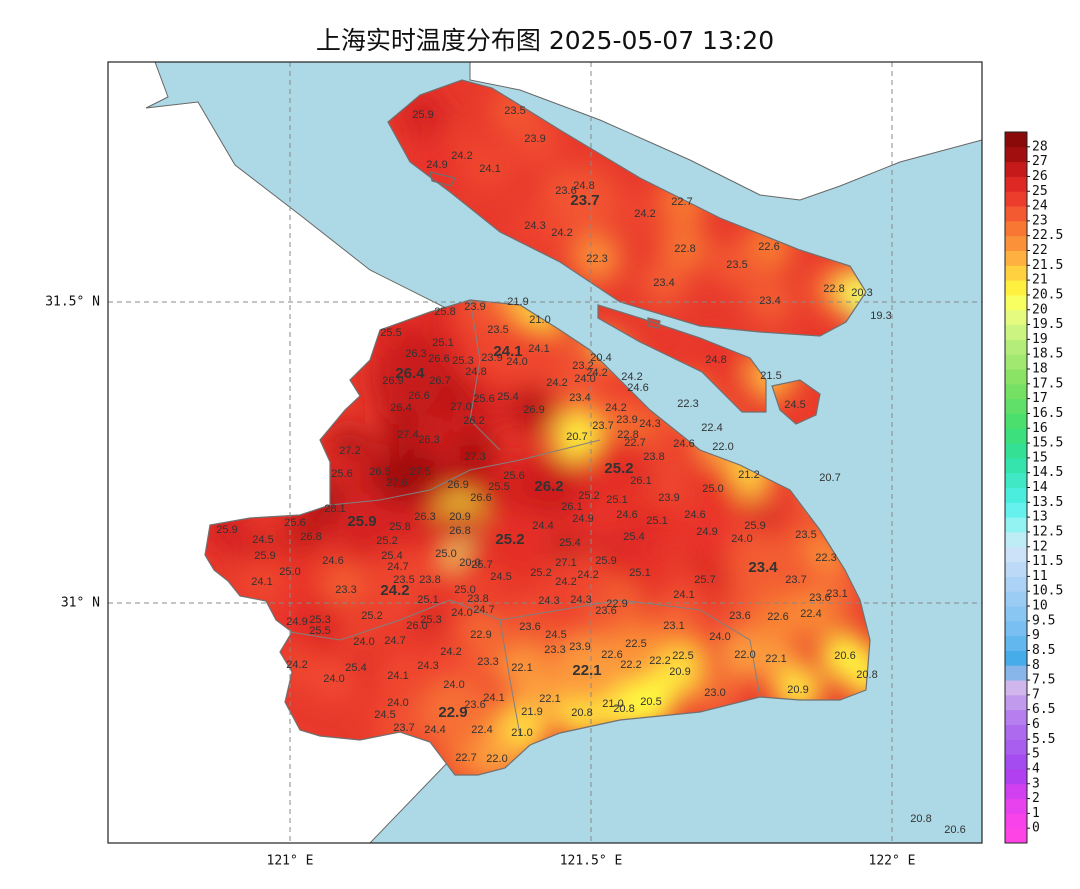  I want to click on colorbar-label: 13, so click(1040, 517).